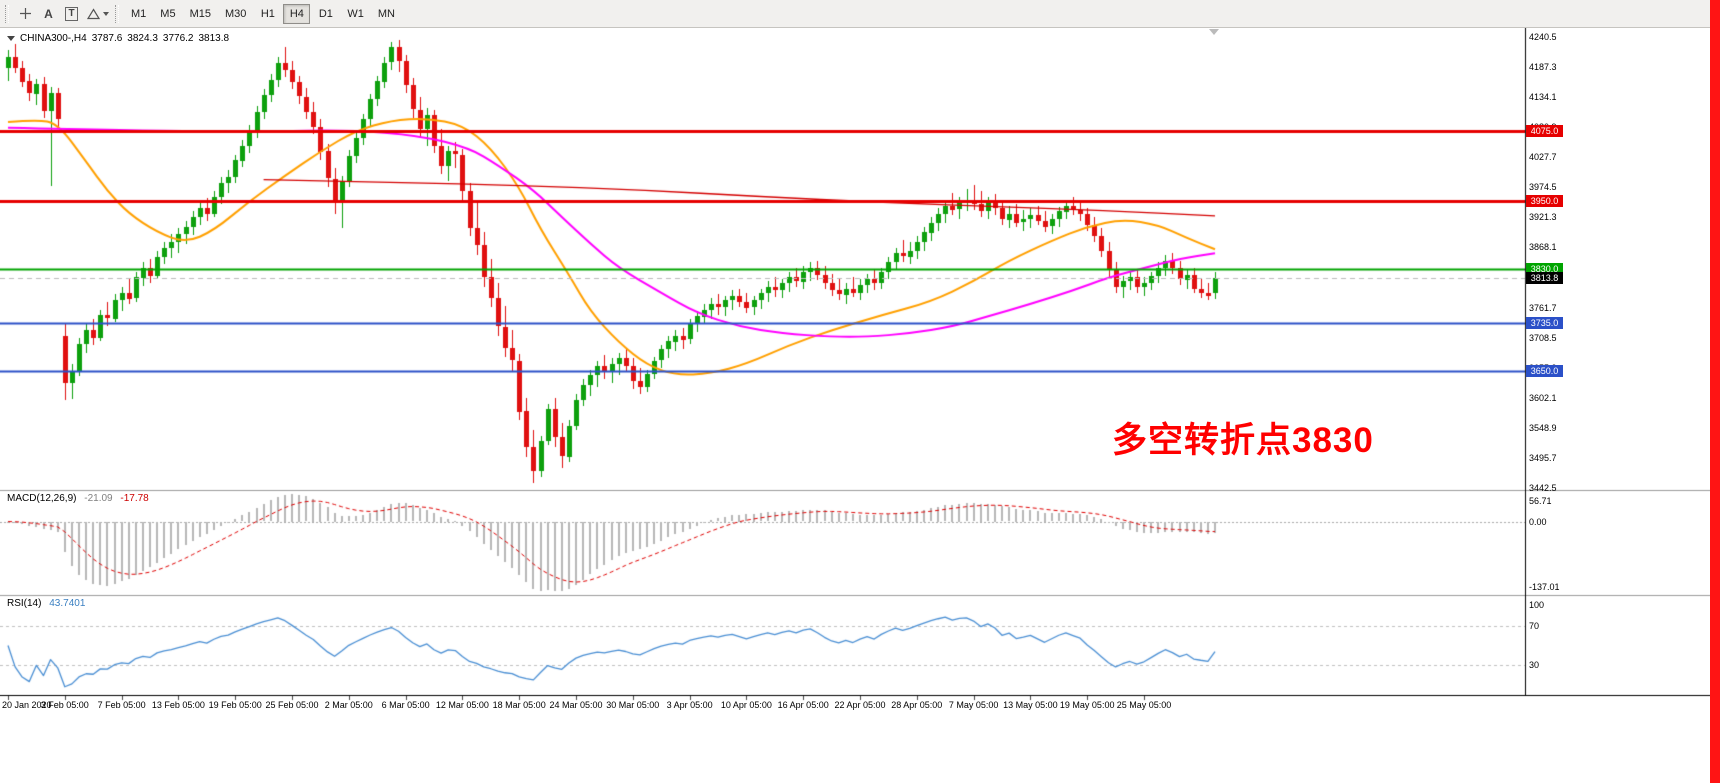 This screenshot has width=1720, height=783. Describe the element at coordinates (803, 705) in the screenshot. I see `time-axis-label: 16 Apr 05:00` at that location.